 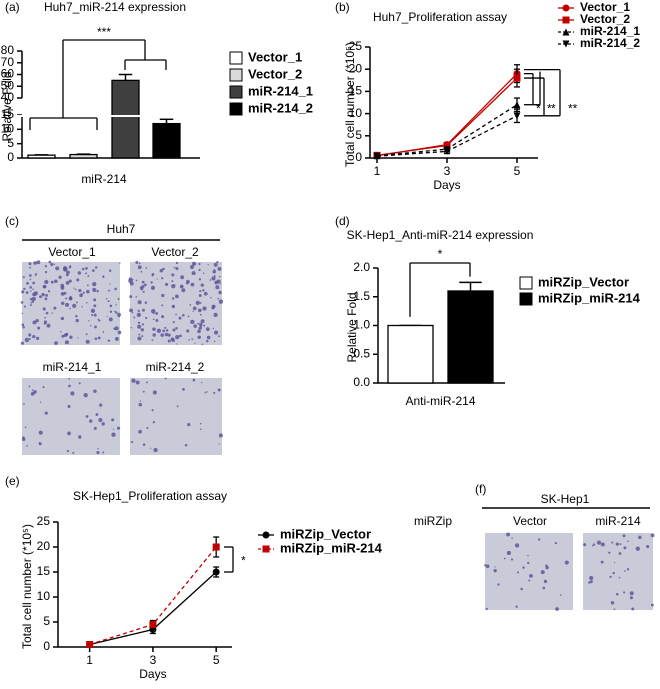 What do you see at coordinates (361, 267) in the screenshot?
I see `y-tick-label: 2.0` at bounding box center [361, 267].